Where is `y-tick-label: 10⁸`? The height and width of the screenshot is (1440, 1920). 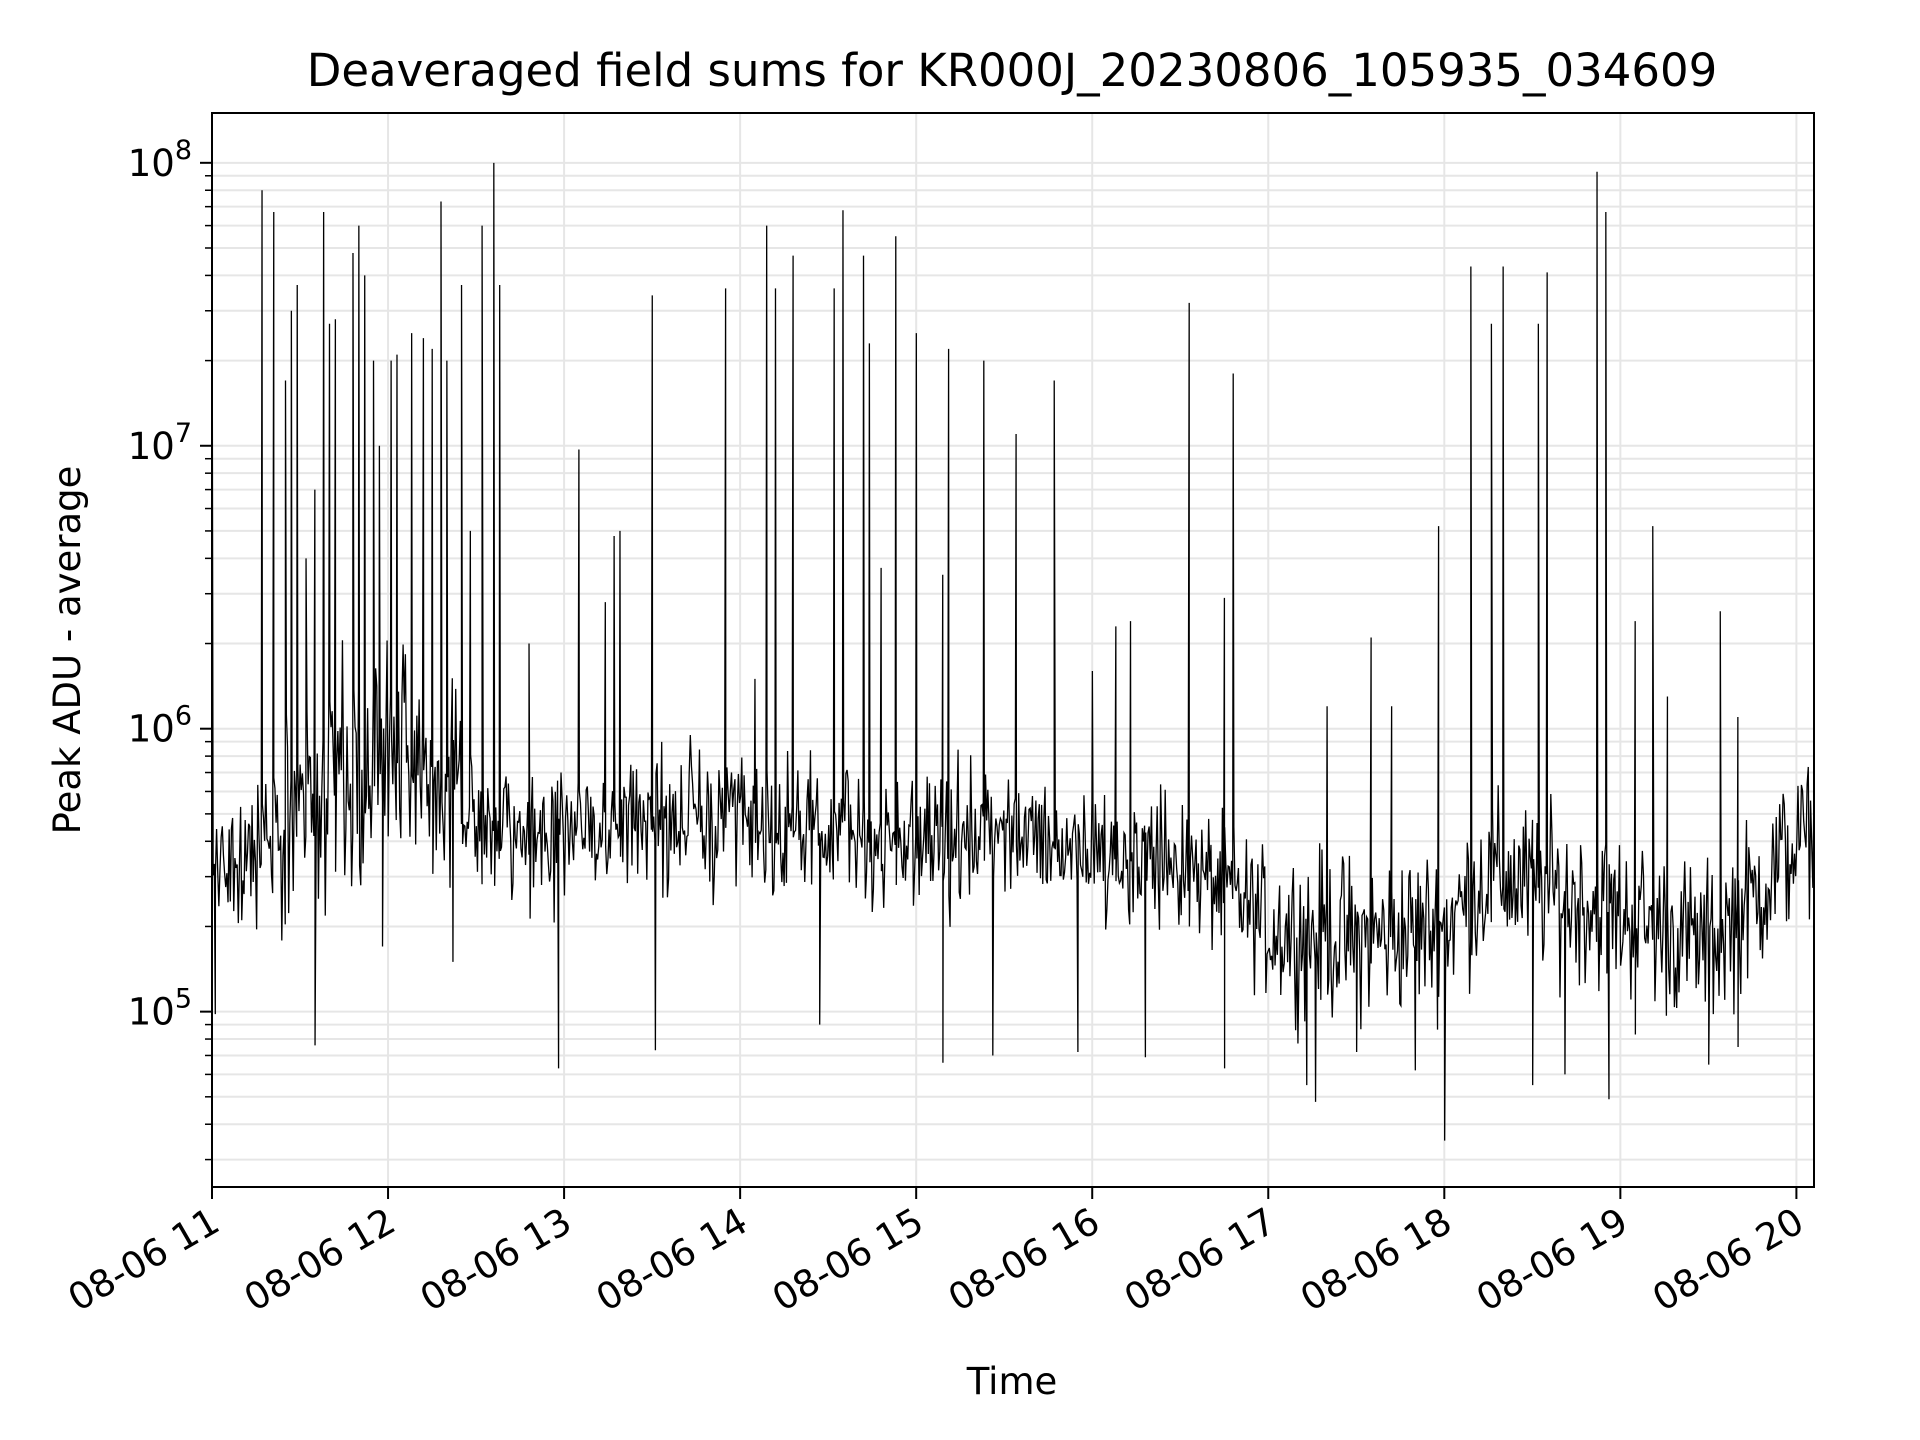 y-tick-label: 10⁸ is located at coordinates (160, 160).